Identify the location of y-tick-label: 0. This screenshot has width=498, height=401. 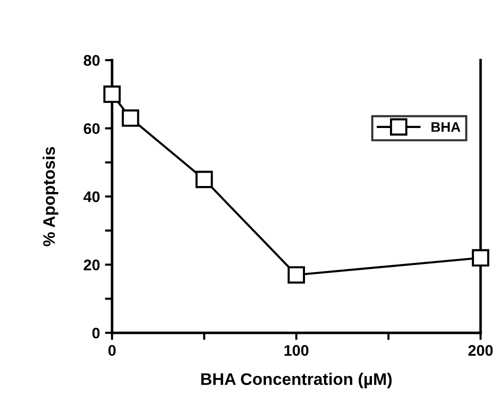
(96, 333).